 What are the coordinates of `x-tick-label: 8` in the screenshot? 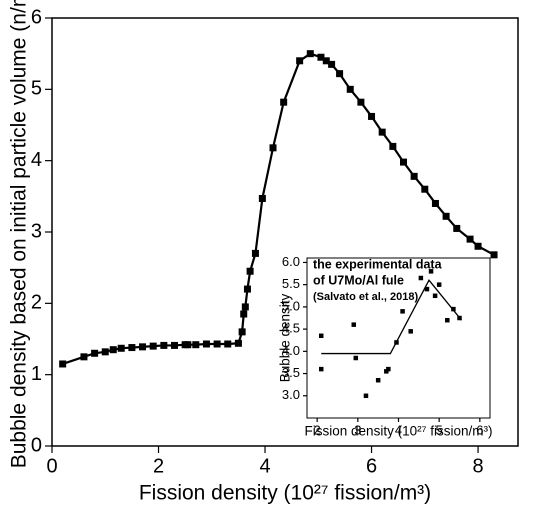 It's located at (477, 466).